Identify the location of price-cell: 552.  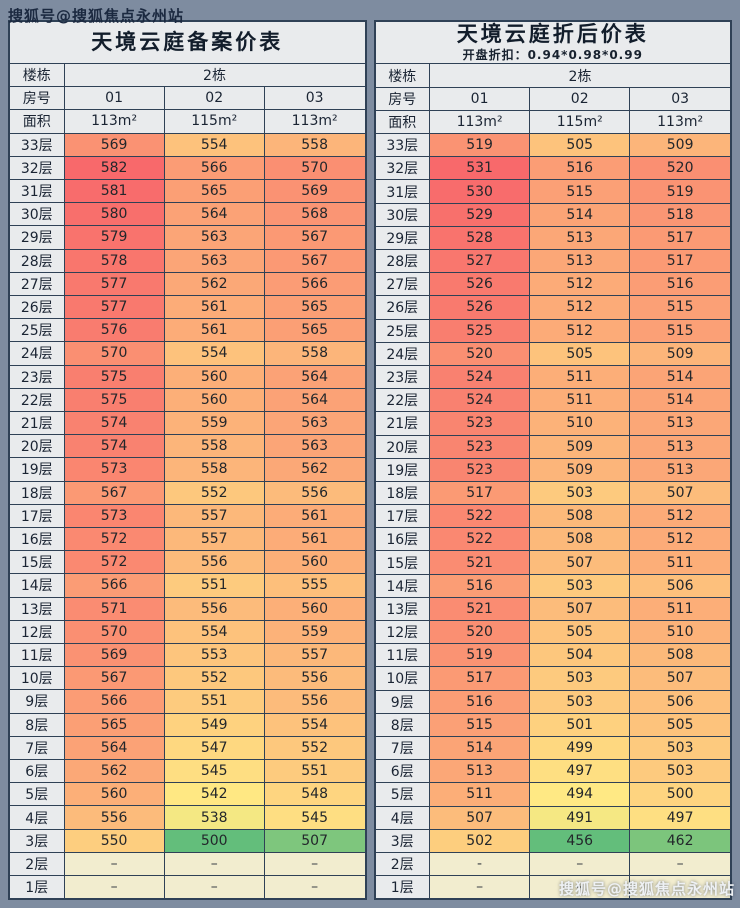
(315, 748).